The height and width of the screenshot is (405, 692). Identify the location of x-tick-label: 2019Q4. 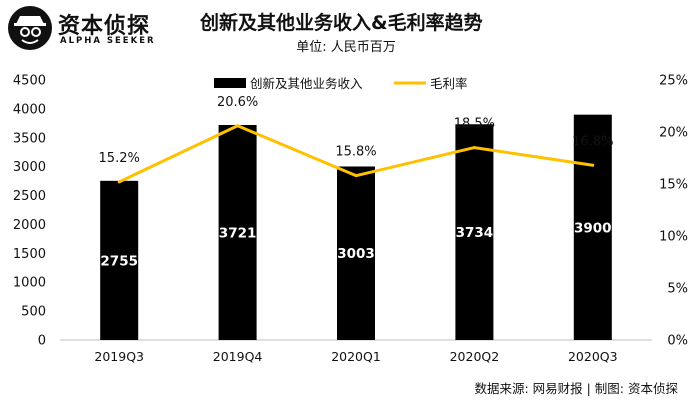
(238, 356).